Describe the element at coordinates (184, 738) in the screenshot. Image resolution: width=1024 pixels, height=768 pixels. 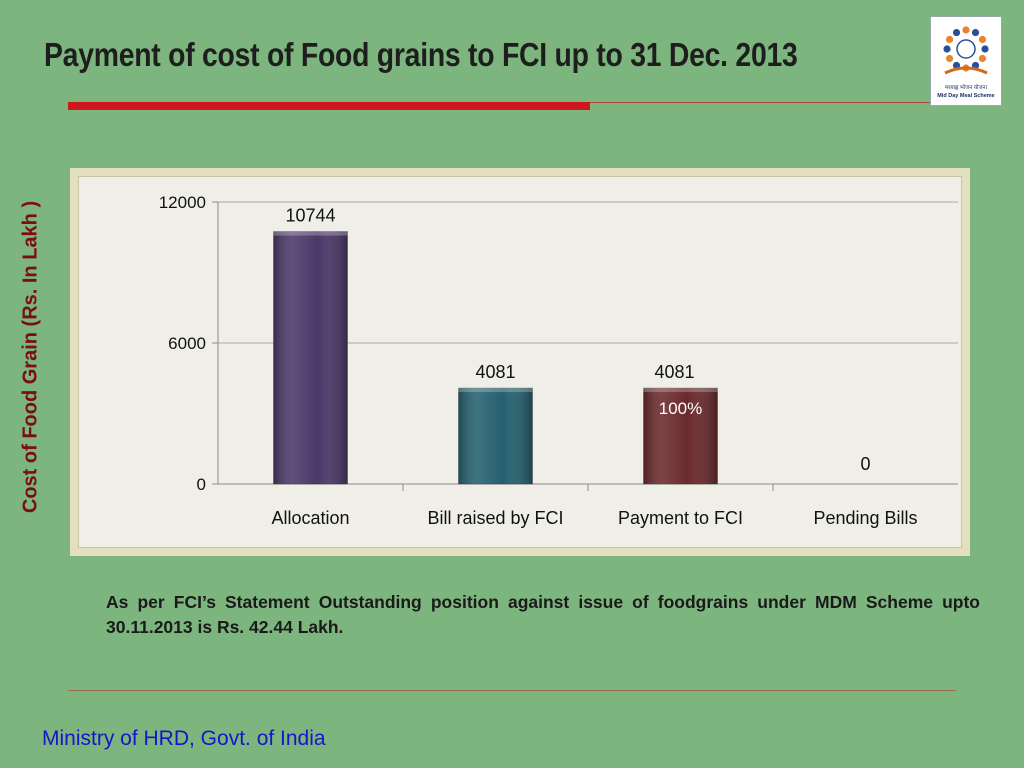
I see `footer-ministry: Ministry of HRD, Govt. of India` at that location.